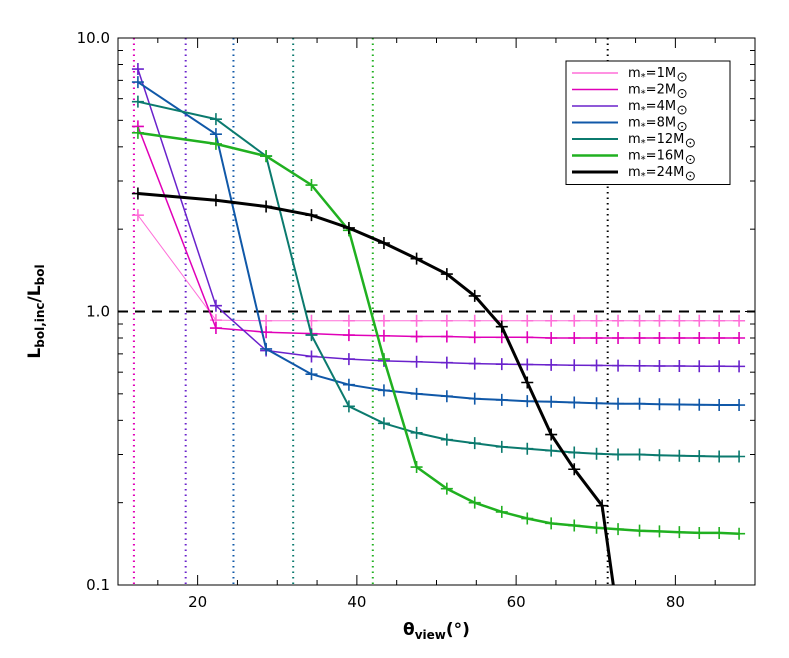 The width and height of the screenshot is (789, 658). What do you see at coordinates (35, 298) in the screenshot?
I see `y-axis-label-sep: /` at bounding box center [35, 298].